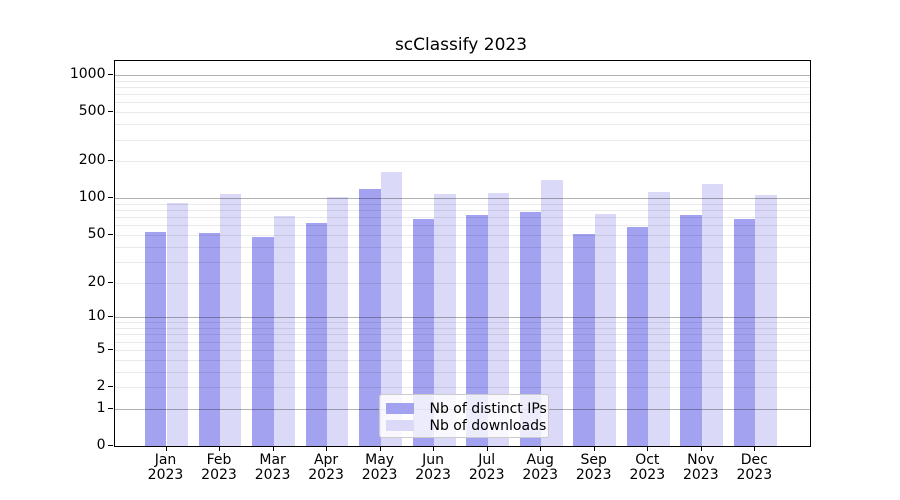 This screenshot has width=900, height=500. Describe the element at coordinates (165, 460) in the screenshot. I see `x-tick-label-jan: Jan` at that location.